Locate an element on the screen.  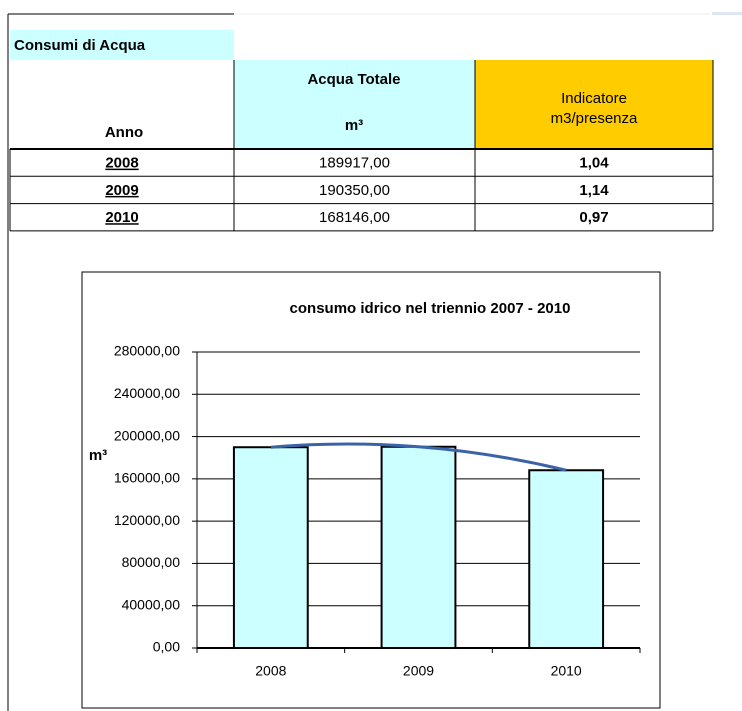
value-cell: 1,14 is located at coordinates (594, 190).